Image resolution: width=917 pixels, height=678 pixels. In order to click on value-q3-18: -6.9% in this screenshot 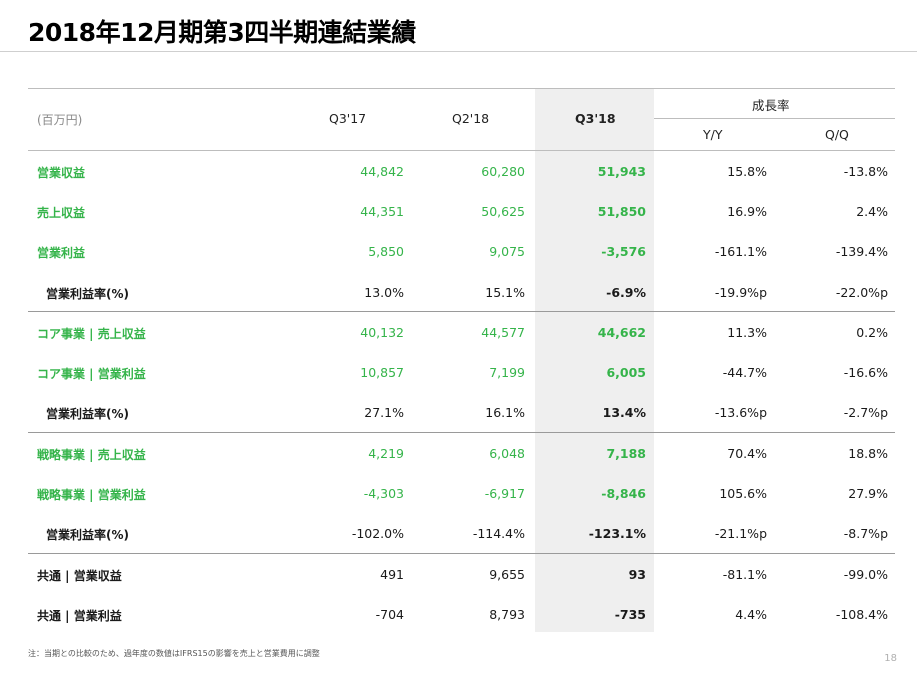, I will do `click(626, 292)`.